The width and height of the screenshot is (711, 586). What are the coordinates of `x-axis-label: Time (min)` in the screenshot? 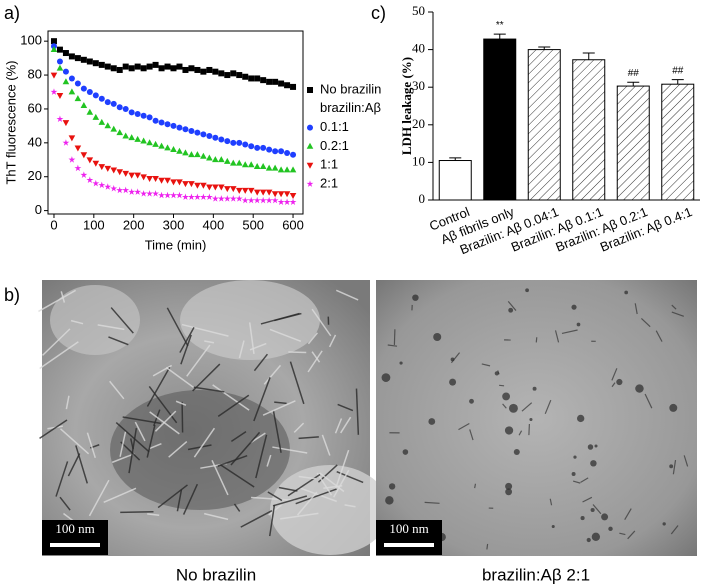 It's located at (176, 244).